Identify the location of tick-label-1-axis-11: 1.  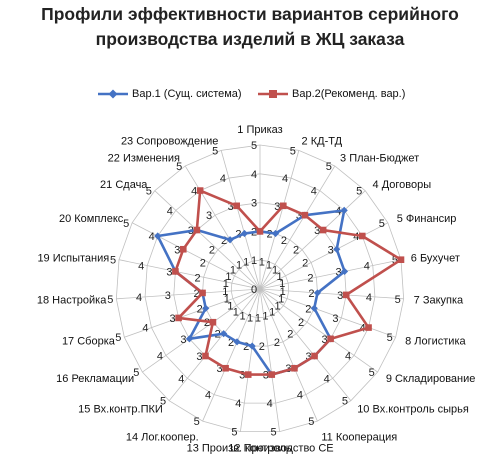
(265, 316).